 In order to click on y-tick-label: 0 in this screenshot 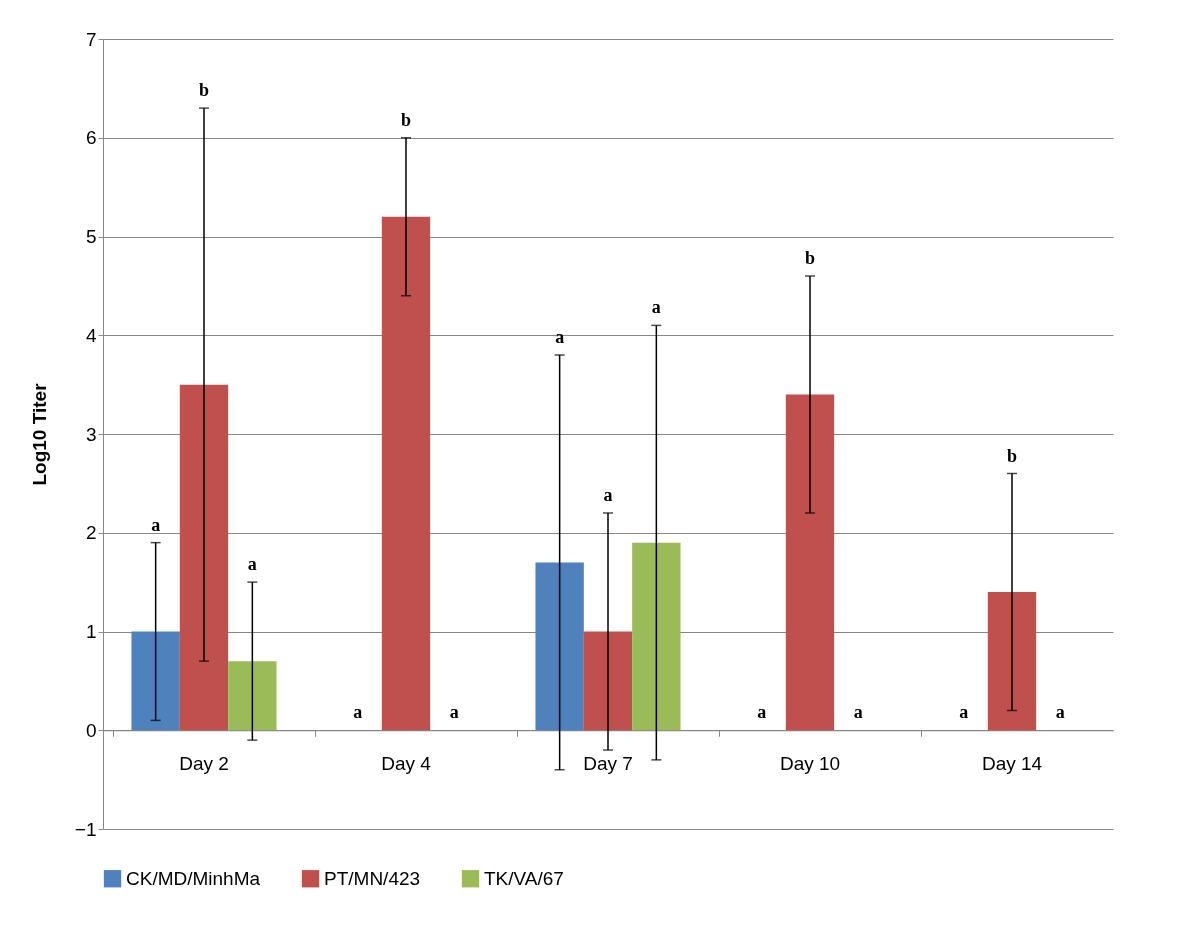, I will do `click(91, 730)`.